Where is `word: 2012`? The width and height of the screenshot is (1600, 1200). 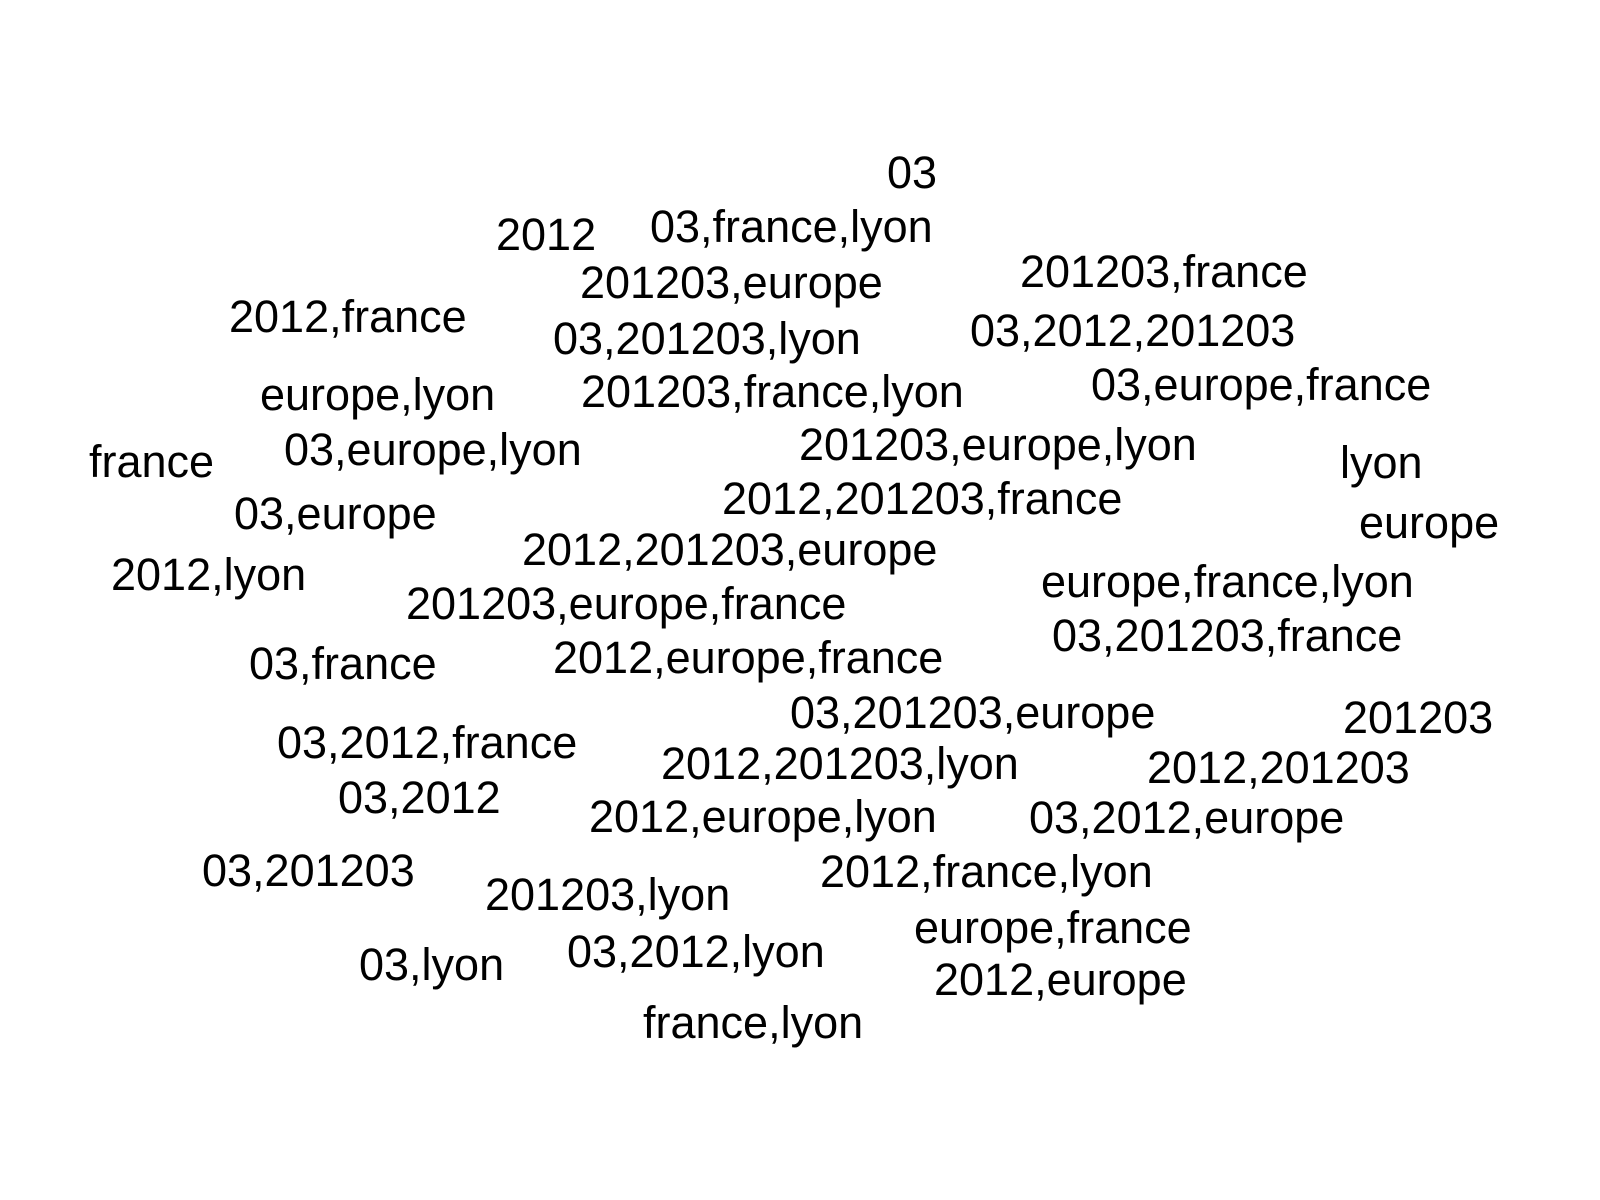 word: 2012 is located at coordinates (546, 234).